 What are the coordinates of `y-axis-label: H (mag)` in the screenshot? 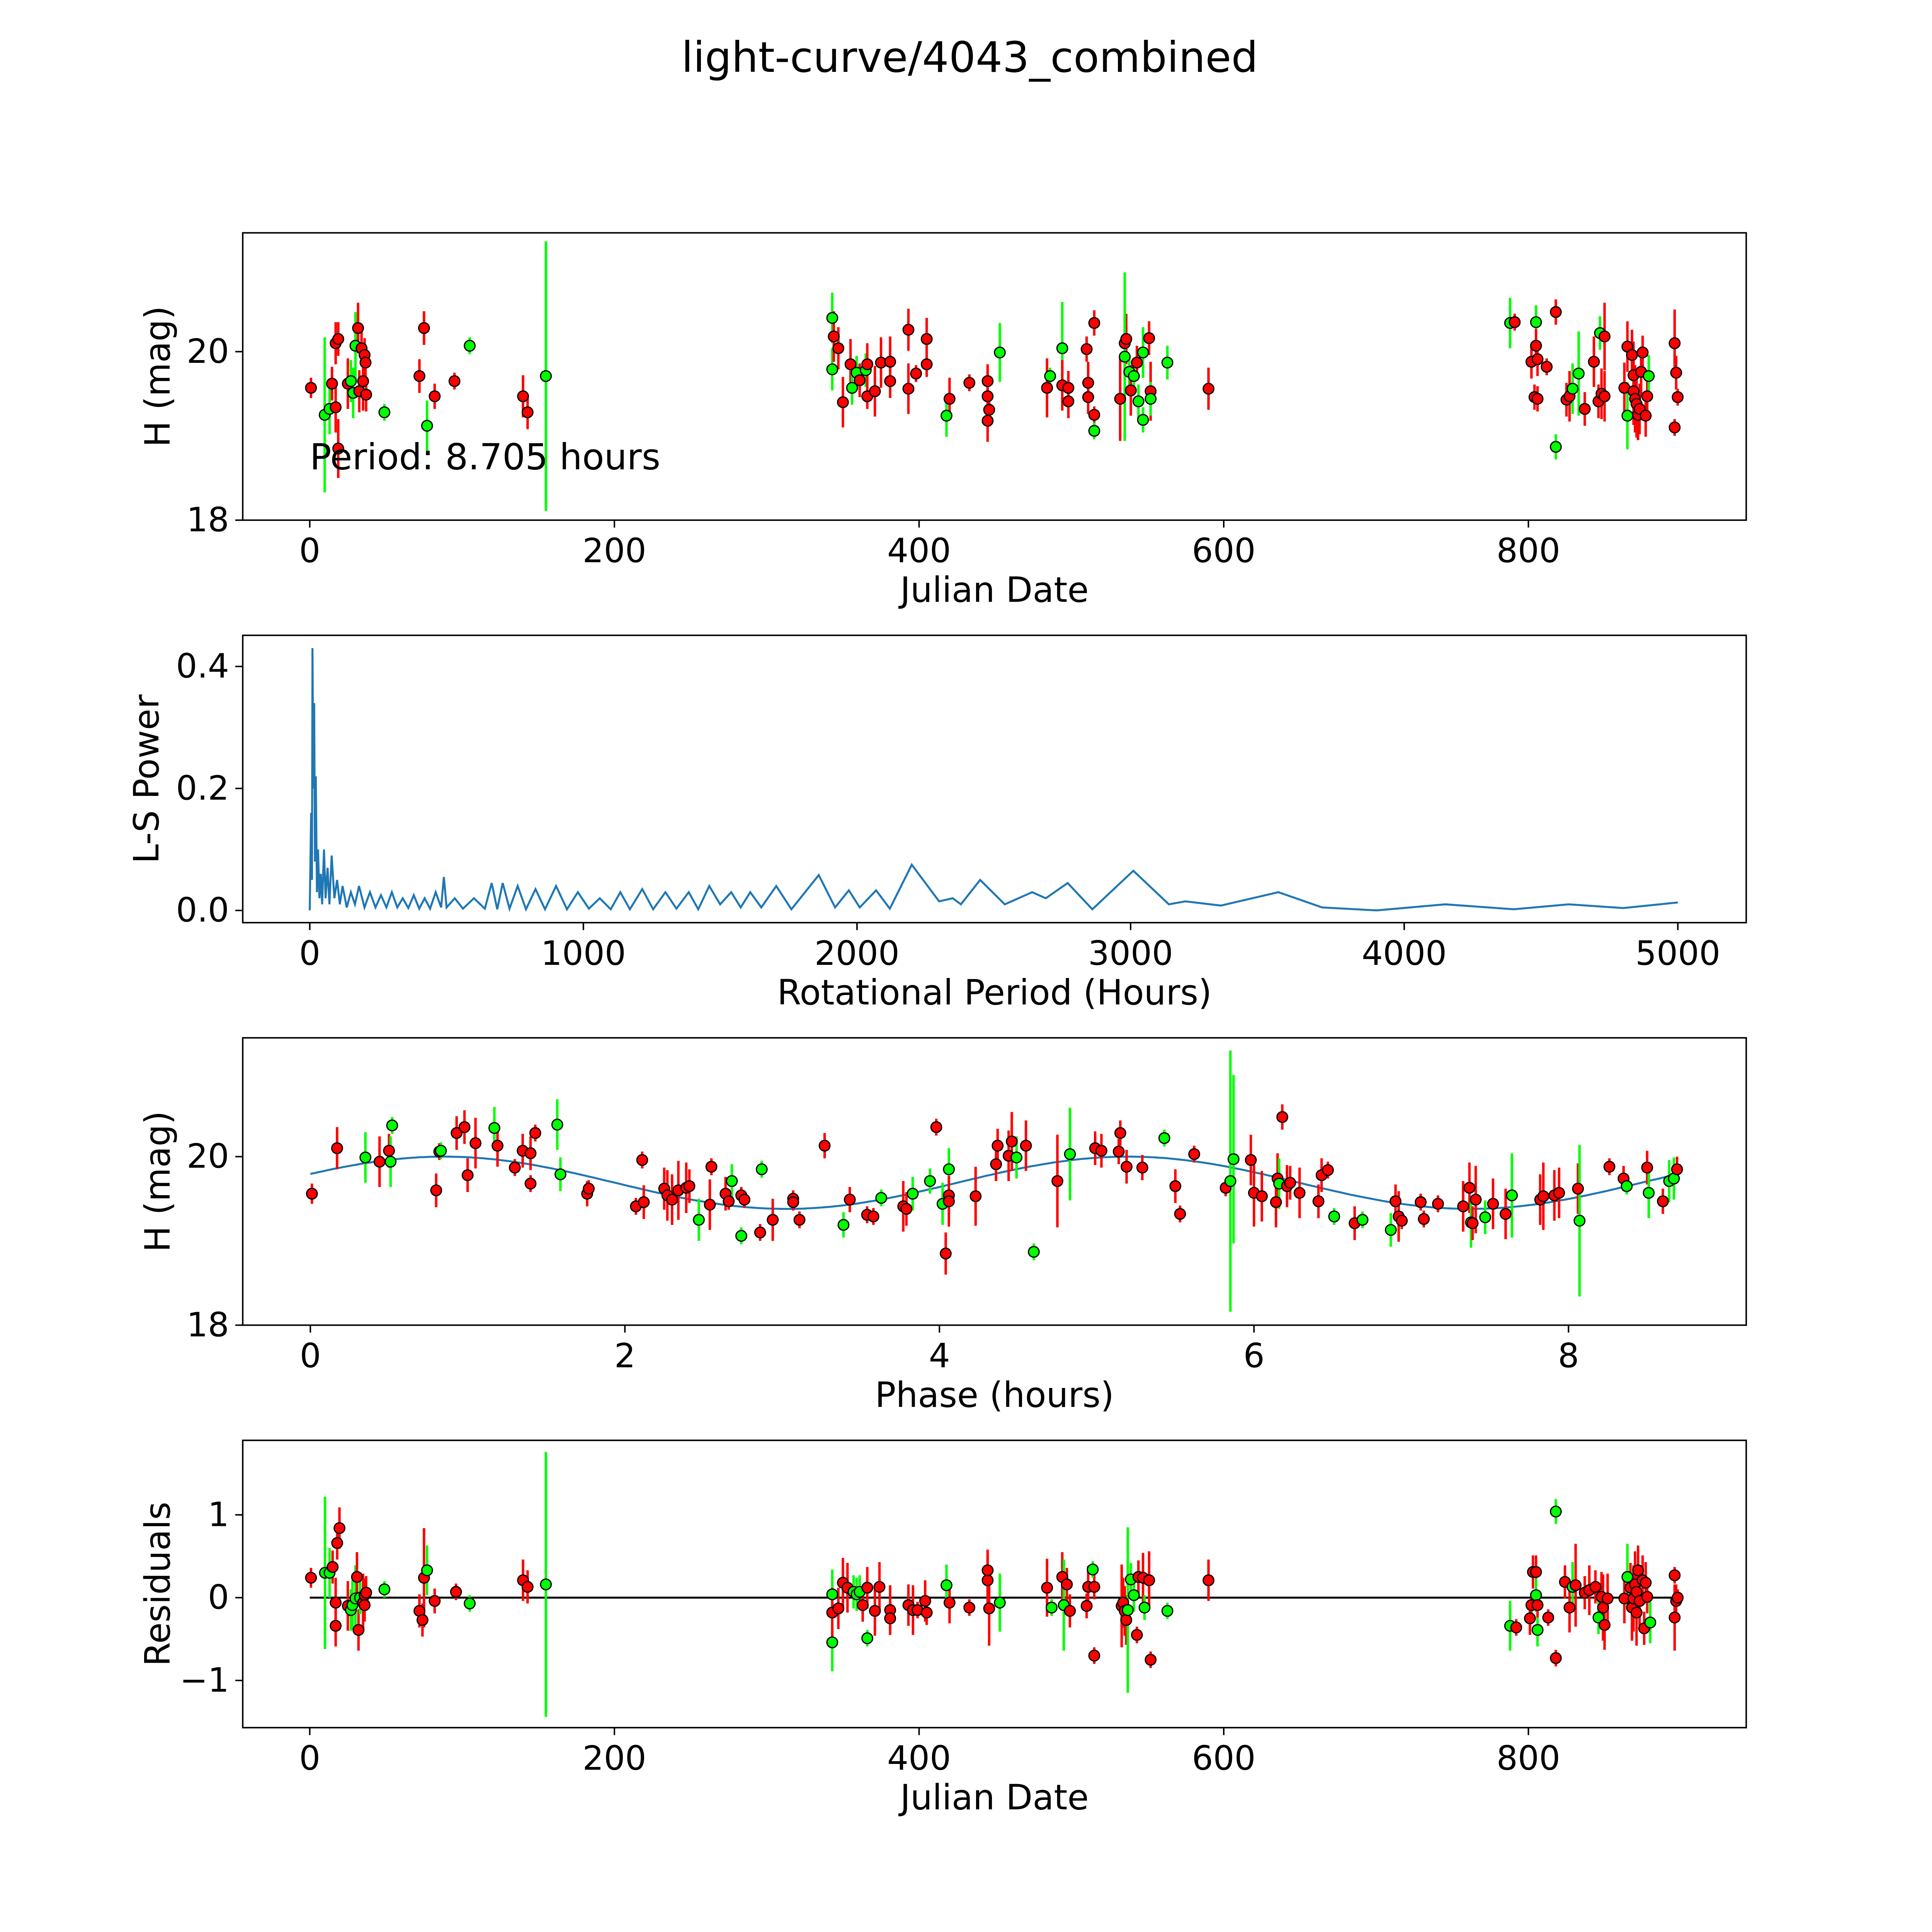 It's located at (158, 376).